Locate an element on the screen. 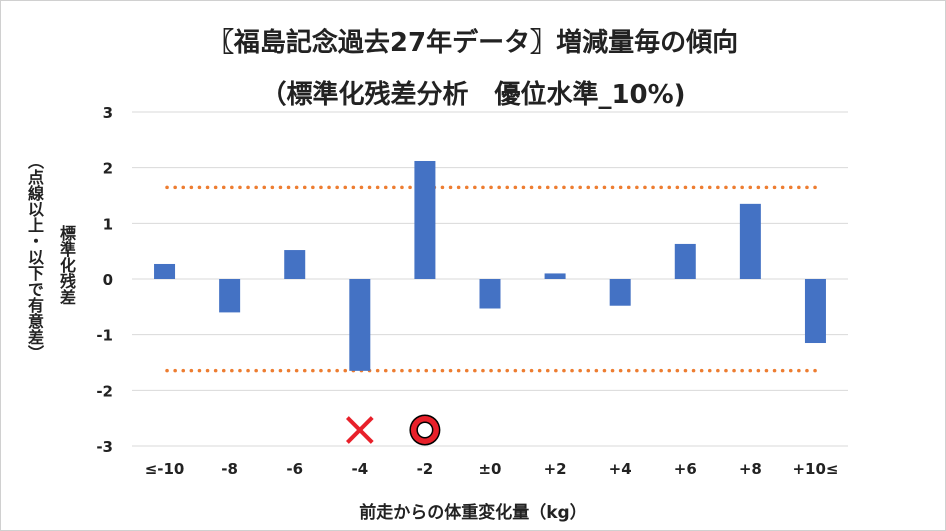 The image size is (946, 531). y-axis-label: 標準化残差 is located at coordinates (66, 265).